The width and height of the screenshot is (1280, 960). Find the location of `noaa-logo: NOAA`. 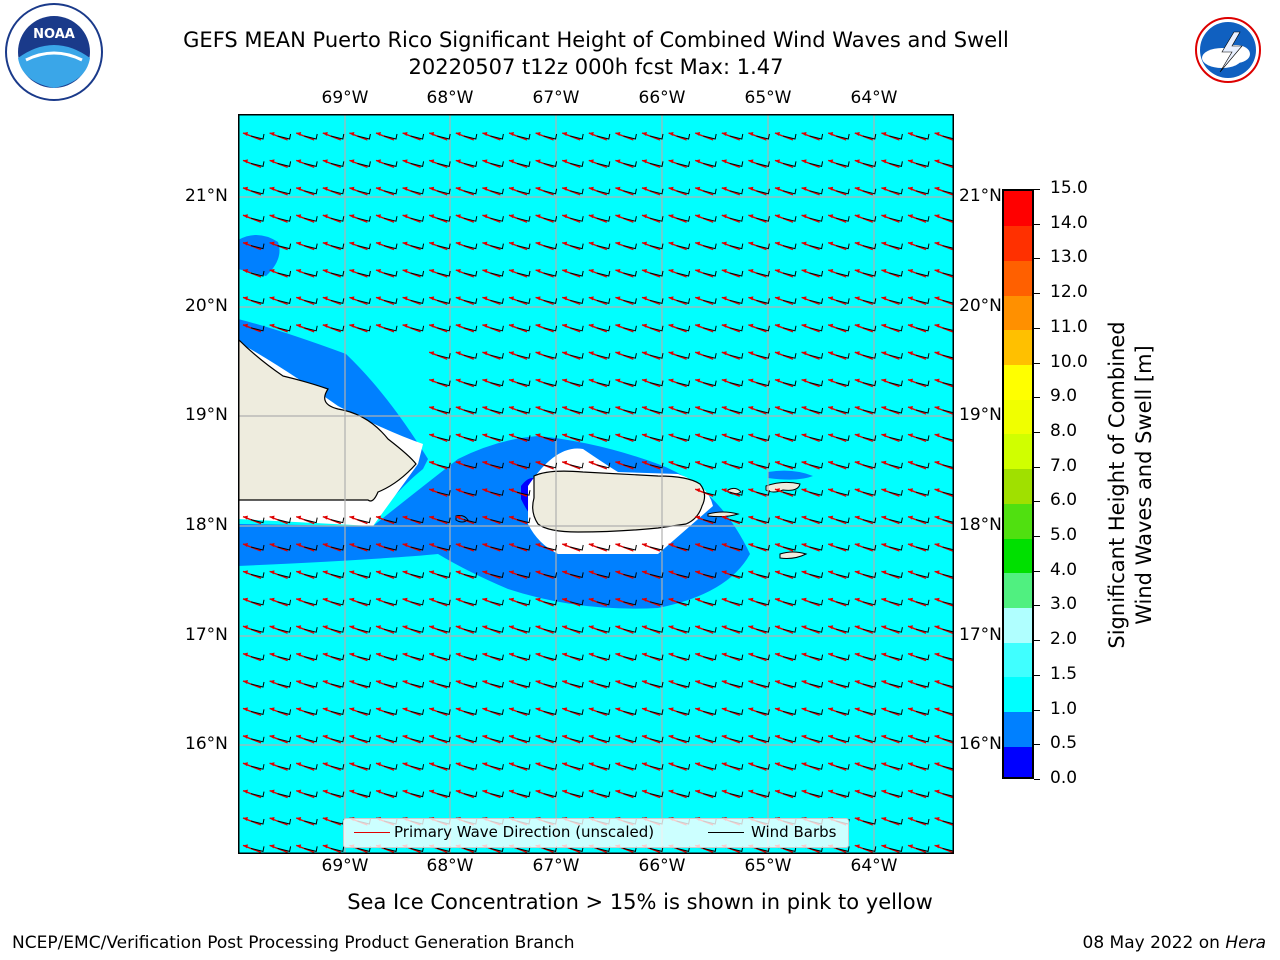

noaa-logo: NOAA is located at coordinates (54, 52).